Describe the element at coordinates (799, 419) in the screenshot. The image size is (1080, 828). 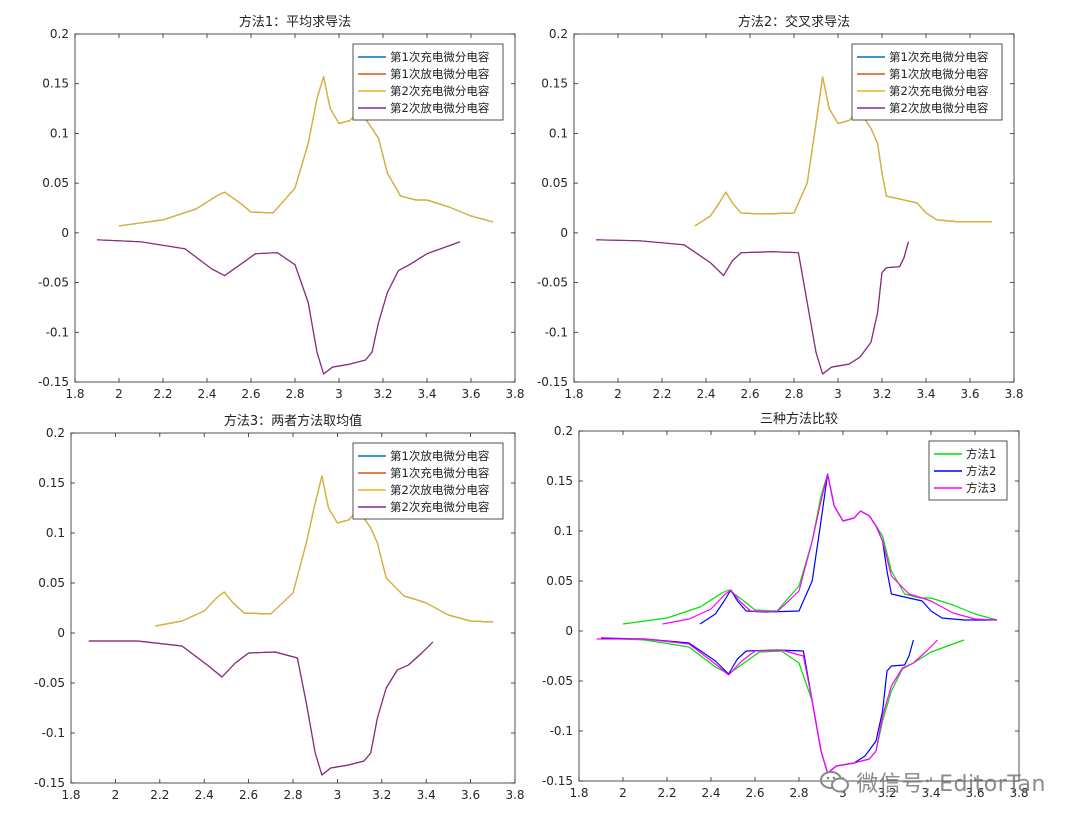
I see `chart-title: 三种方法比较` at that location.